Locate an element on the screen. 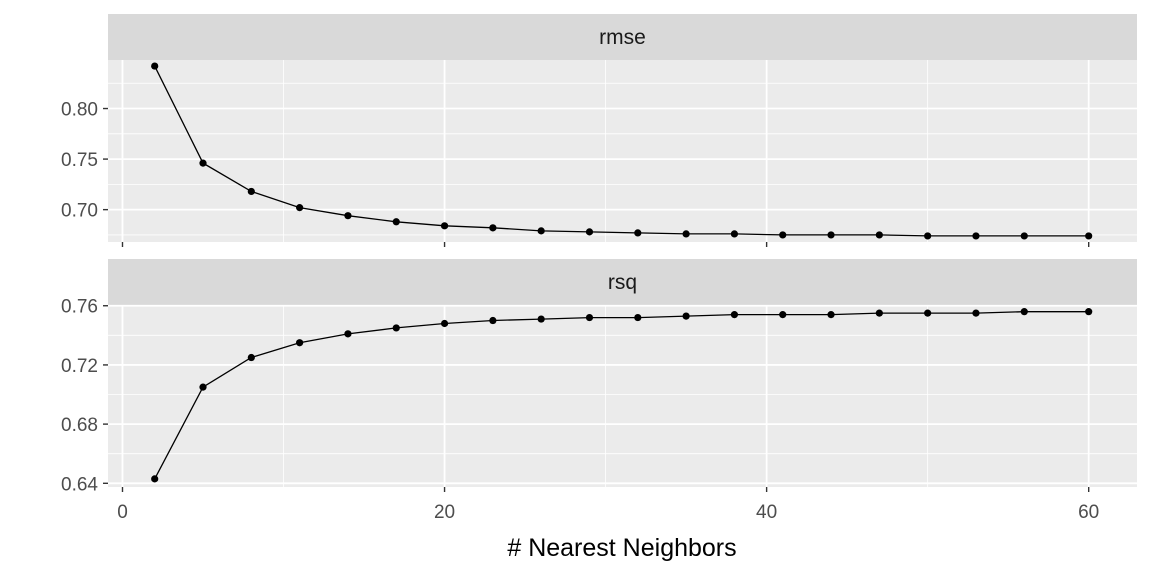 The height and width of the screenshot is (576, 1152). strip-label-rsq: rsq is located at coordinates (622, 282).